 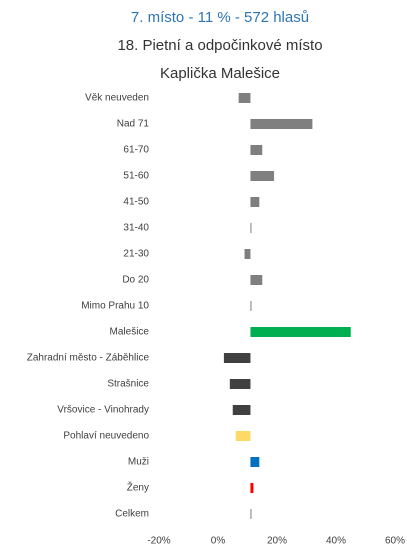 I want to click on y-tick-label: Věk neuveden, so click(x=117, y=98).